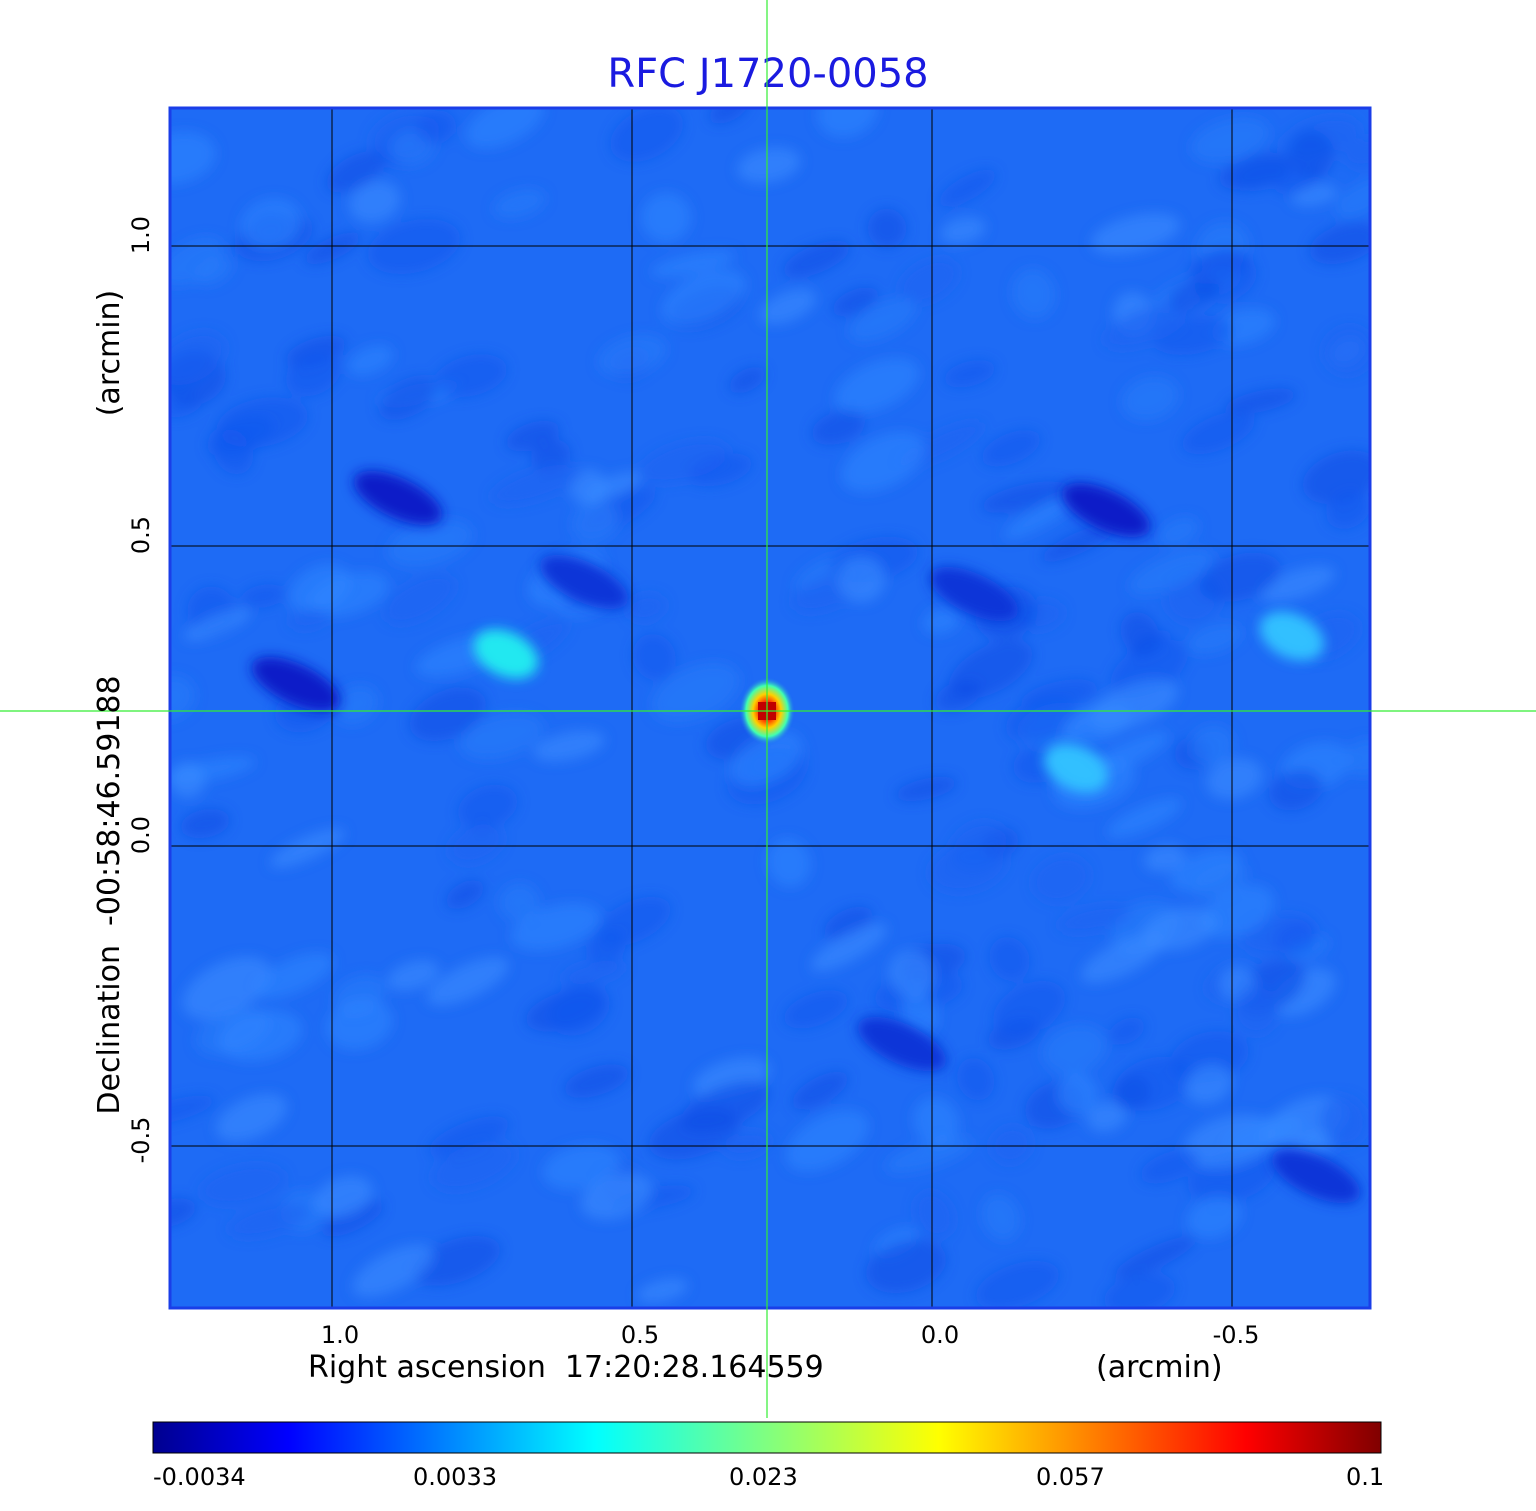 Image resolution: width=1536 pixels, height=1511 pixels. I want to click on positive-feature, so click(506, 654).